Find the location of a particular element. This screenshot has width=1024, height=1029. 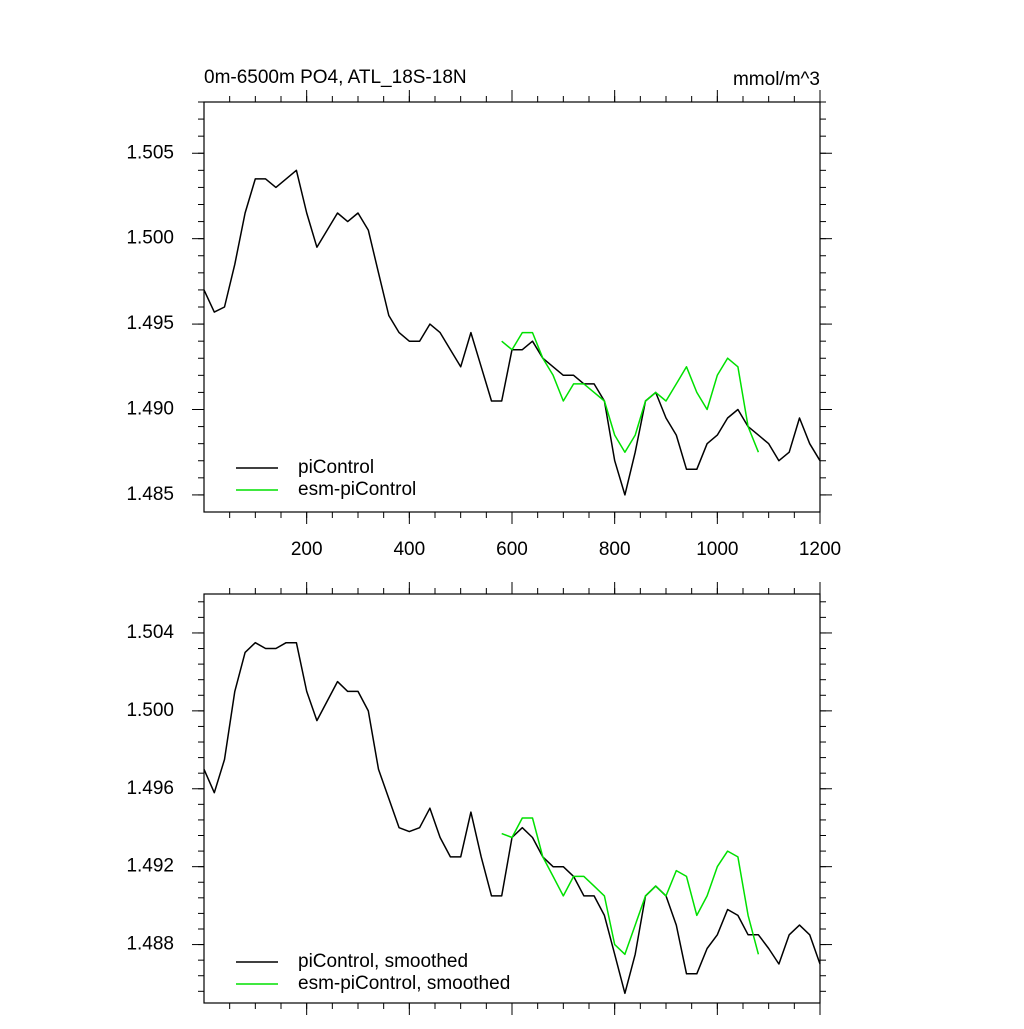

x-tick-label: 1200 is located at coordinates (820, 549).